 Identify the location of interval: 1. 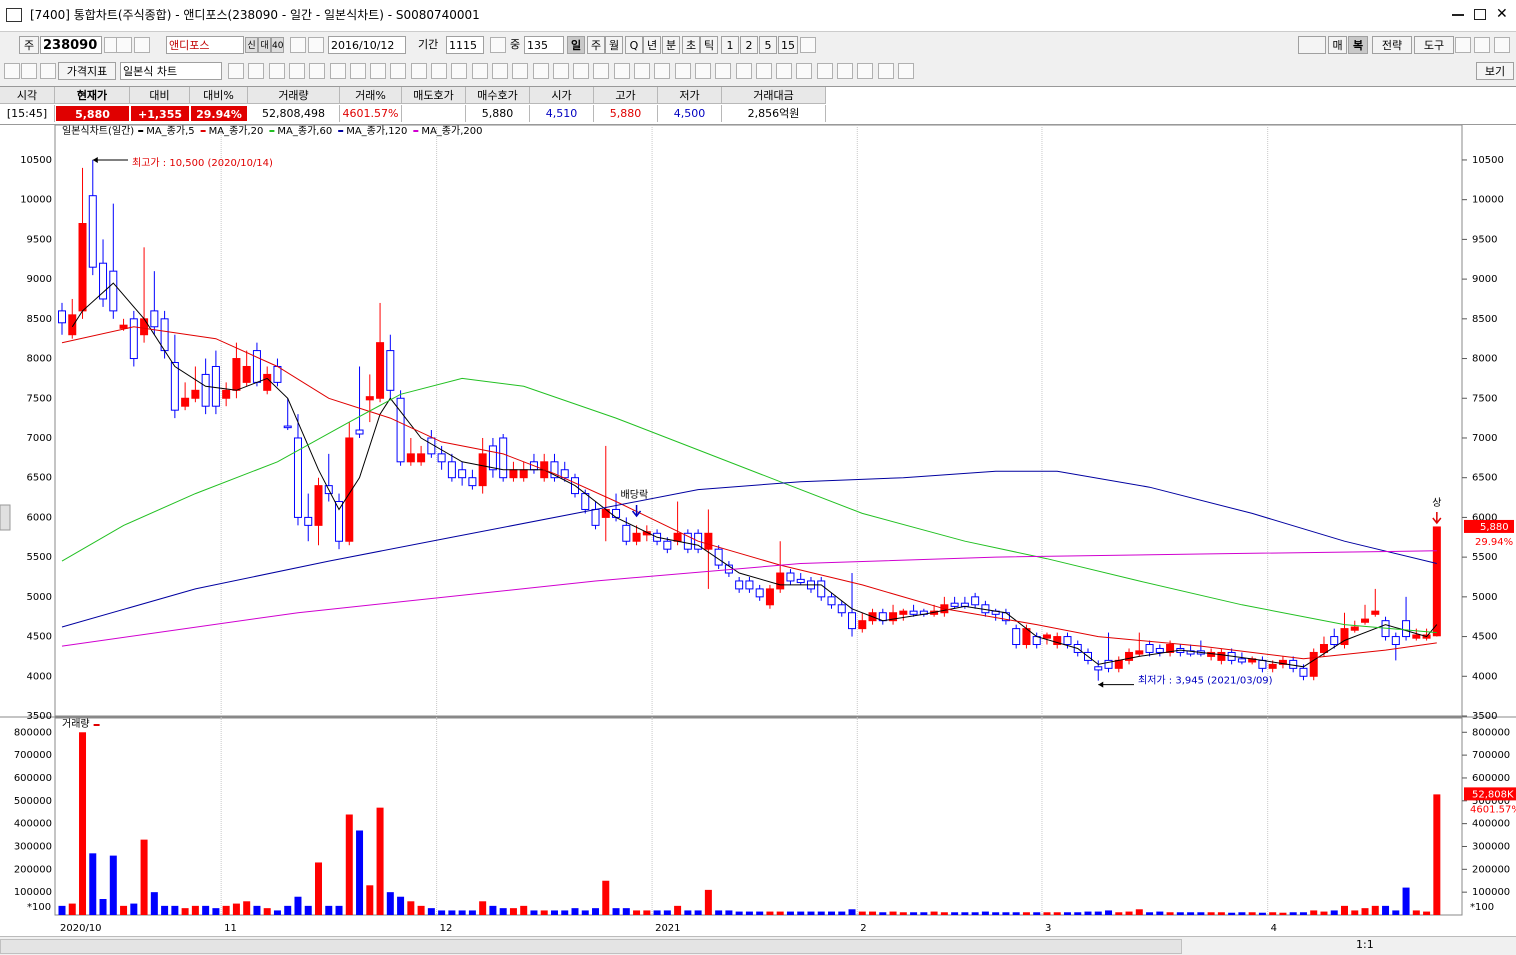
(730, 45).